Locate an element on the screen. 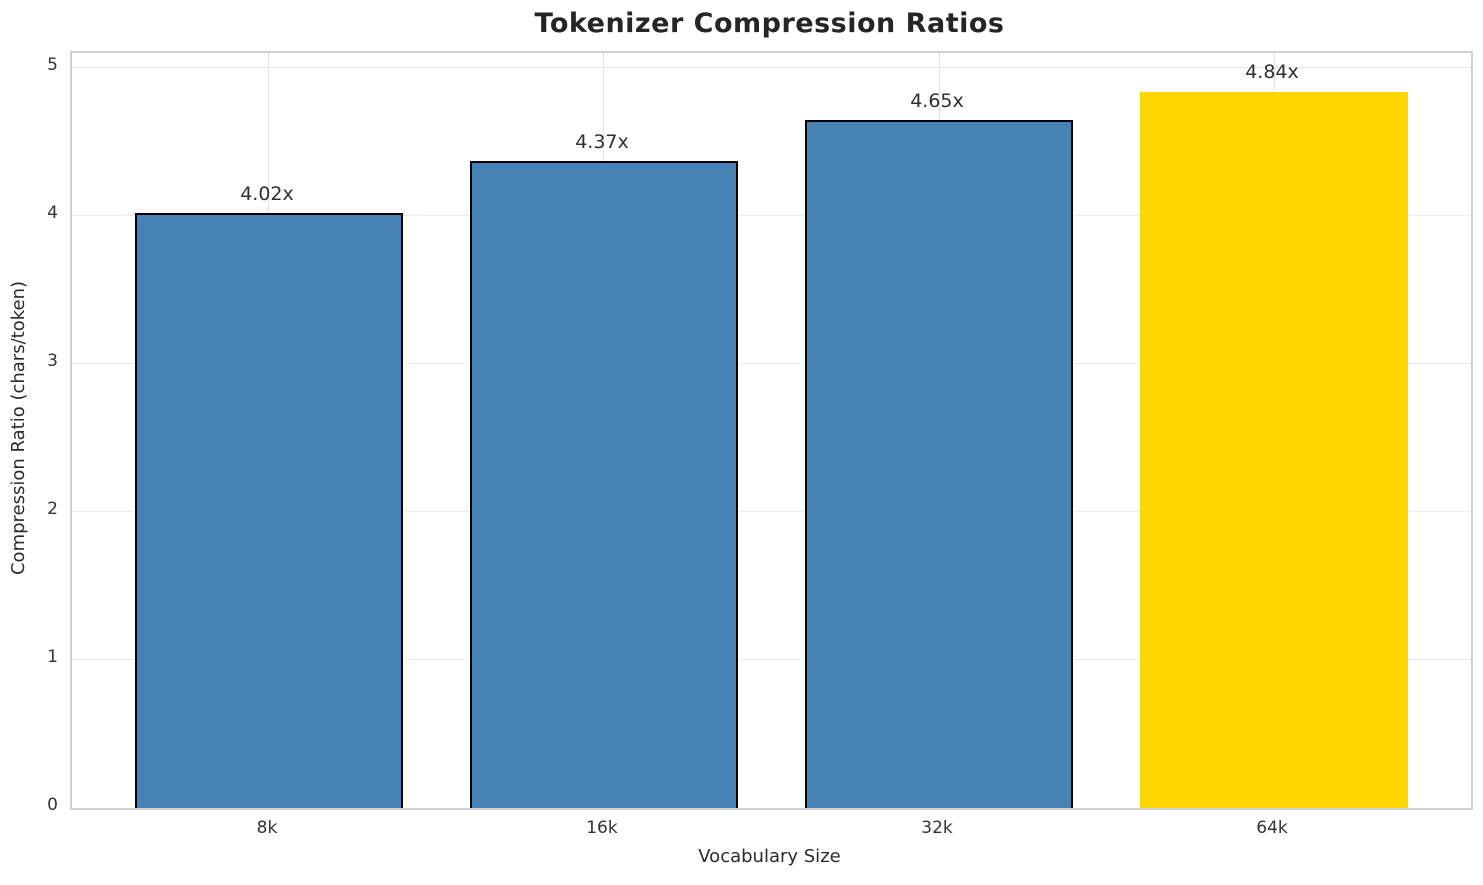 The width and height of the screenshot is (1483, 885). bar-8k is located at coordinates (268, 510).